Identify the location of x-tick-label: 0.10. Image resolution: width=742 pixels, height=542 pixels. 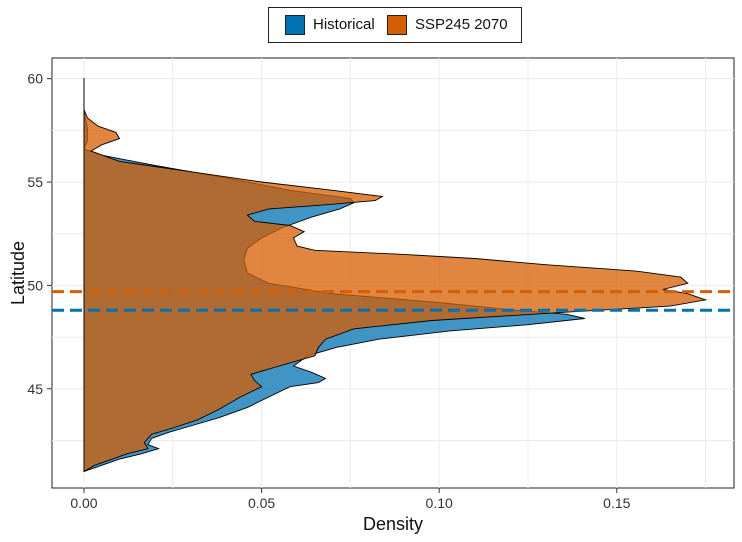
(439, 503).